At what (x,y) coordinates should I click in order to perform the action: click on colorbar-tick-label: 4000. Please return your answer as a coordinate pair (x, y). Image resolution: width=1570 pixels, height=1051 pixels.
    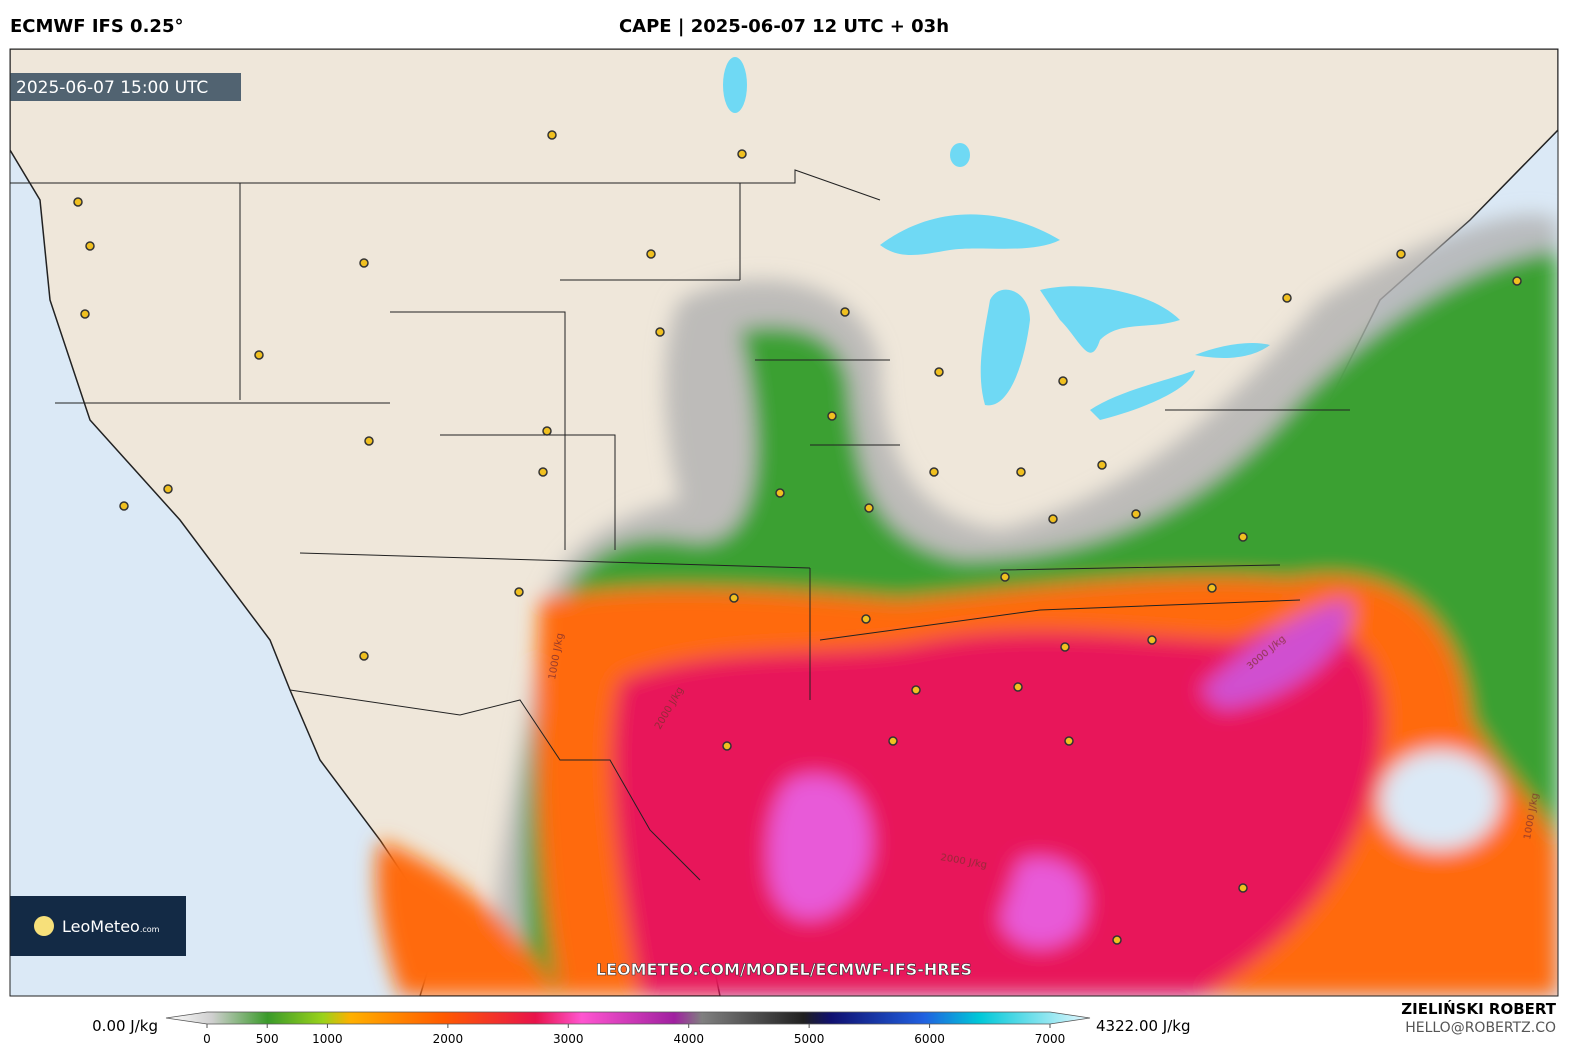
    Looking at the image, I should click on (688, 1039).